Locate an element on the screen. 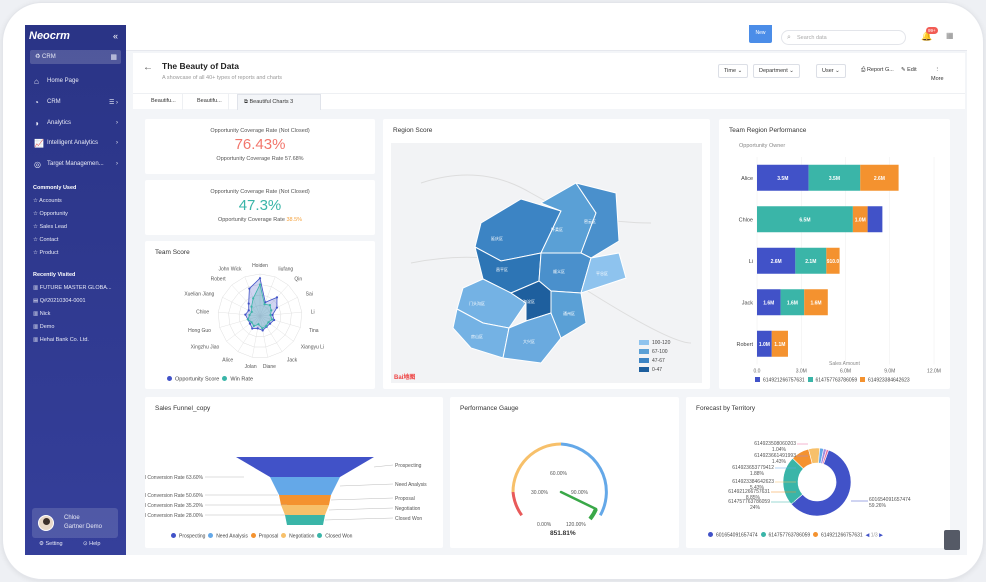 Image resolution: width=986 pixels, height=582 pixels. sidebar-item-home: ⌂ Home Page is located at coordinates (75, 82).